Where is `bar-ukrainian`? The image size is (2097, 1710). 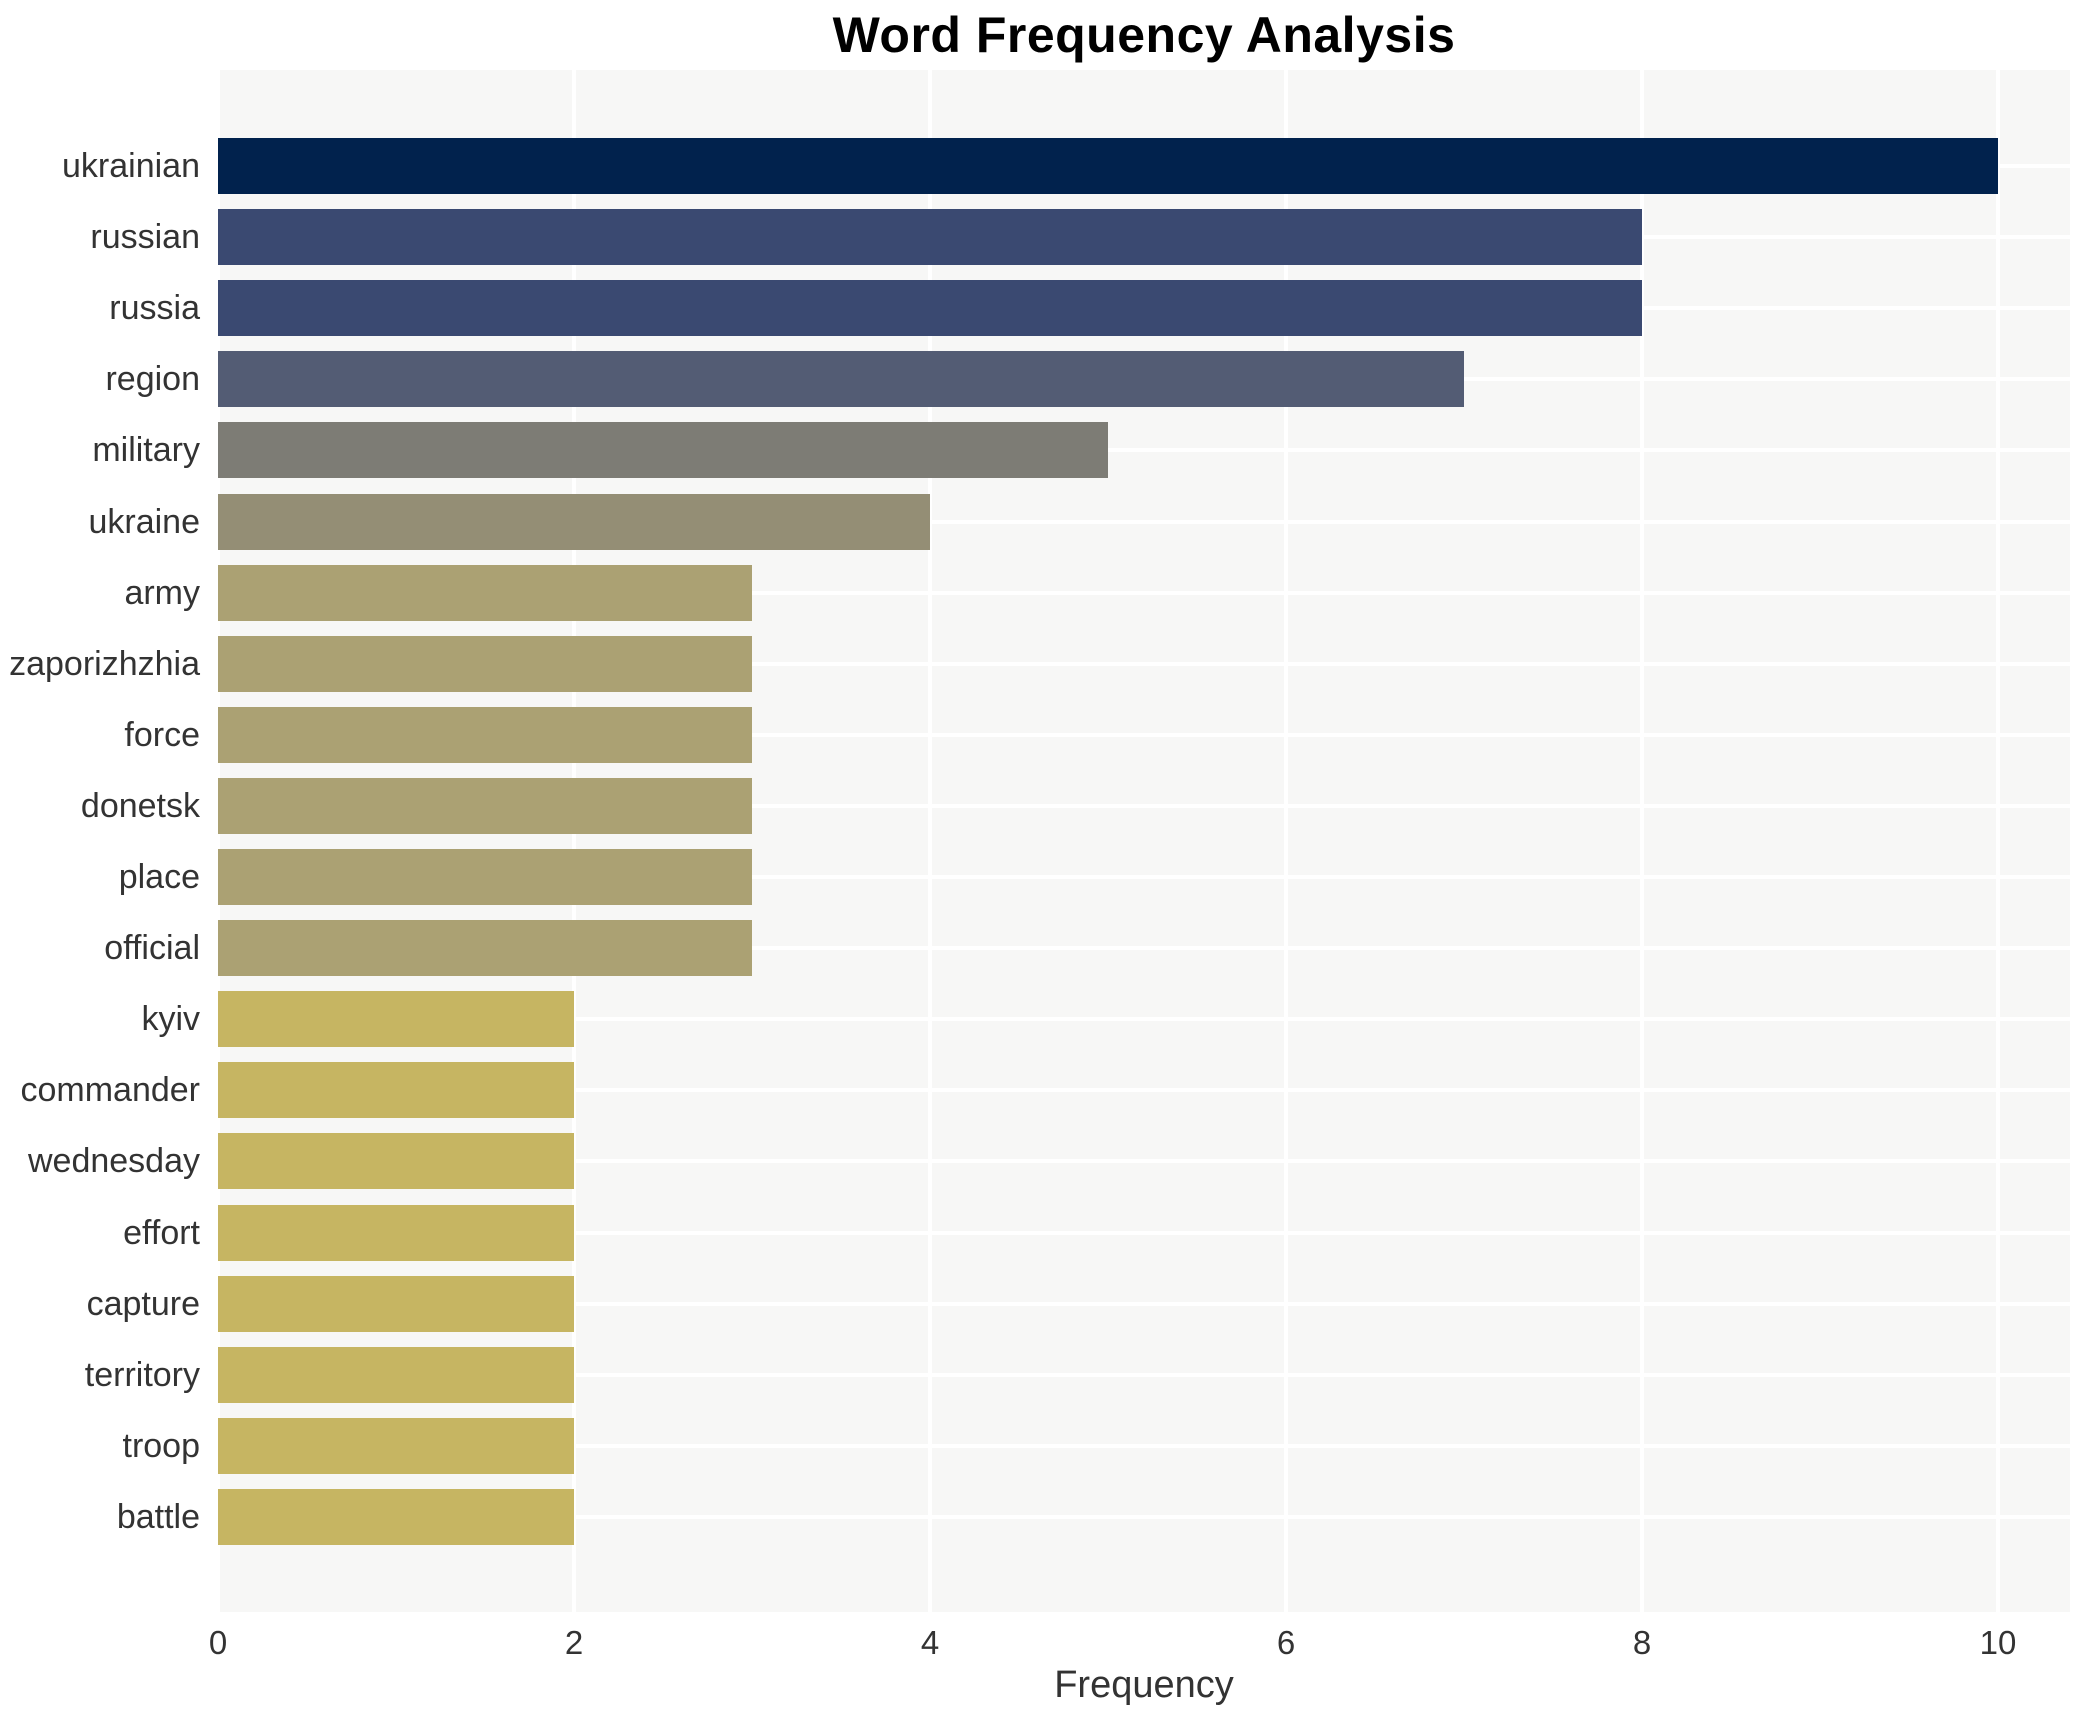
bar-ukrainian is located at coordinates (1108, 166).